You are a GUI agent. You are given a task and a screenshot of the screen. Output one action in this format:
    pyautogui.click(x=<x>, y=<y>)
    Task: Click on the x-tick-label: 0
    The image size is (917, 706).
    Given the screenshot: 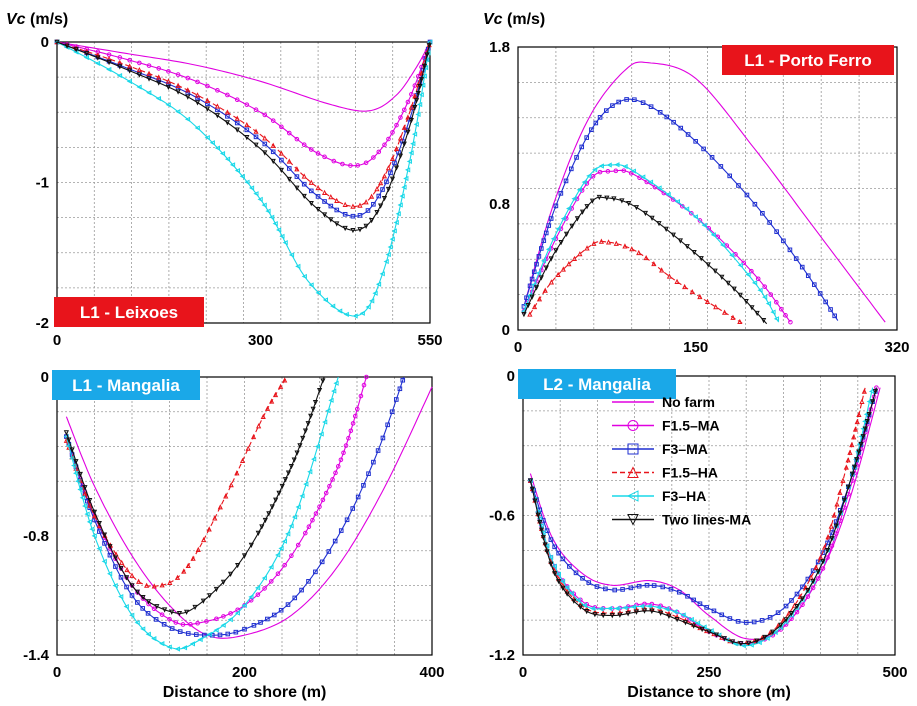 What is the action you would take?
    pyautogui.click(x=57, y=672)
    